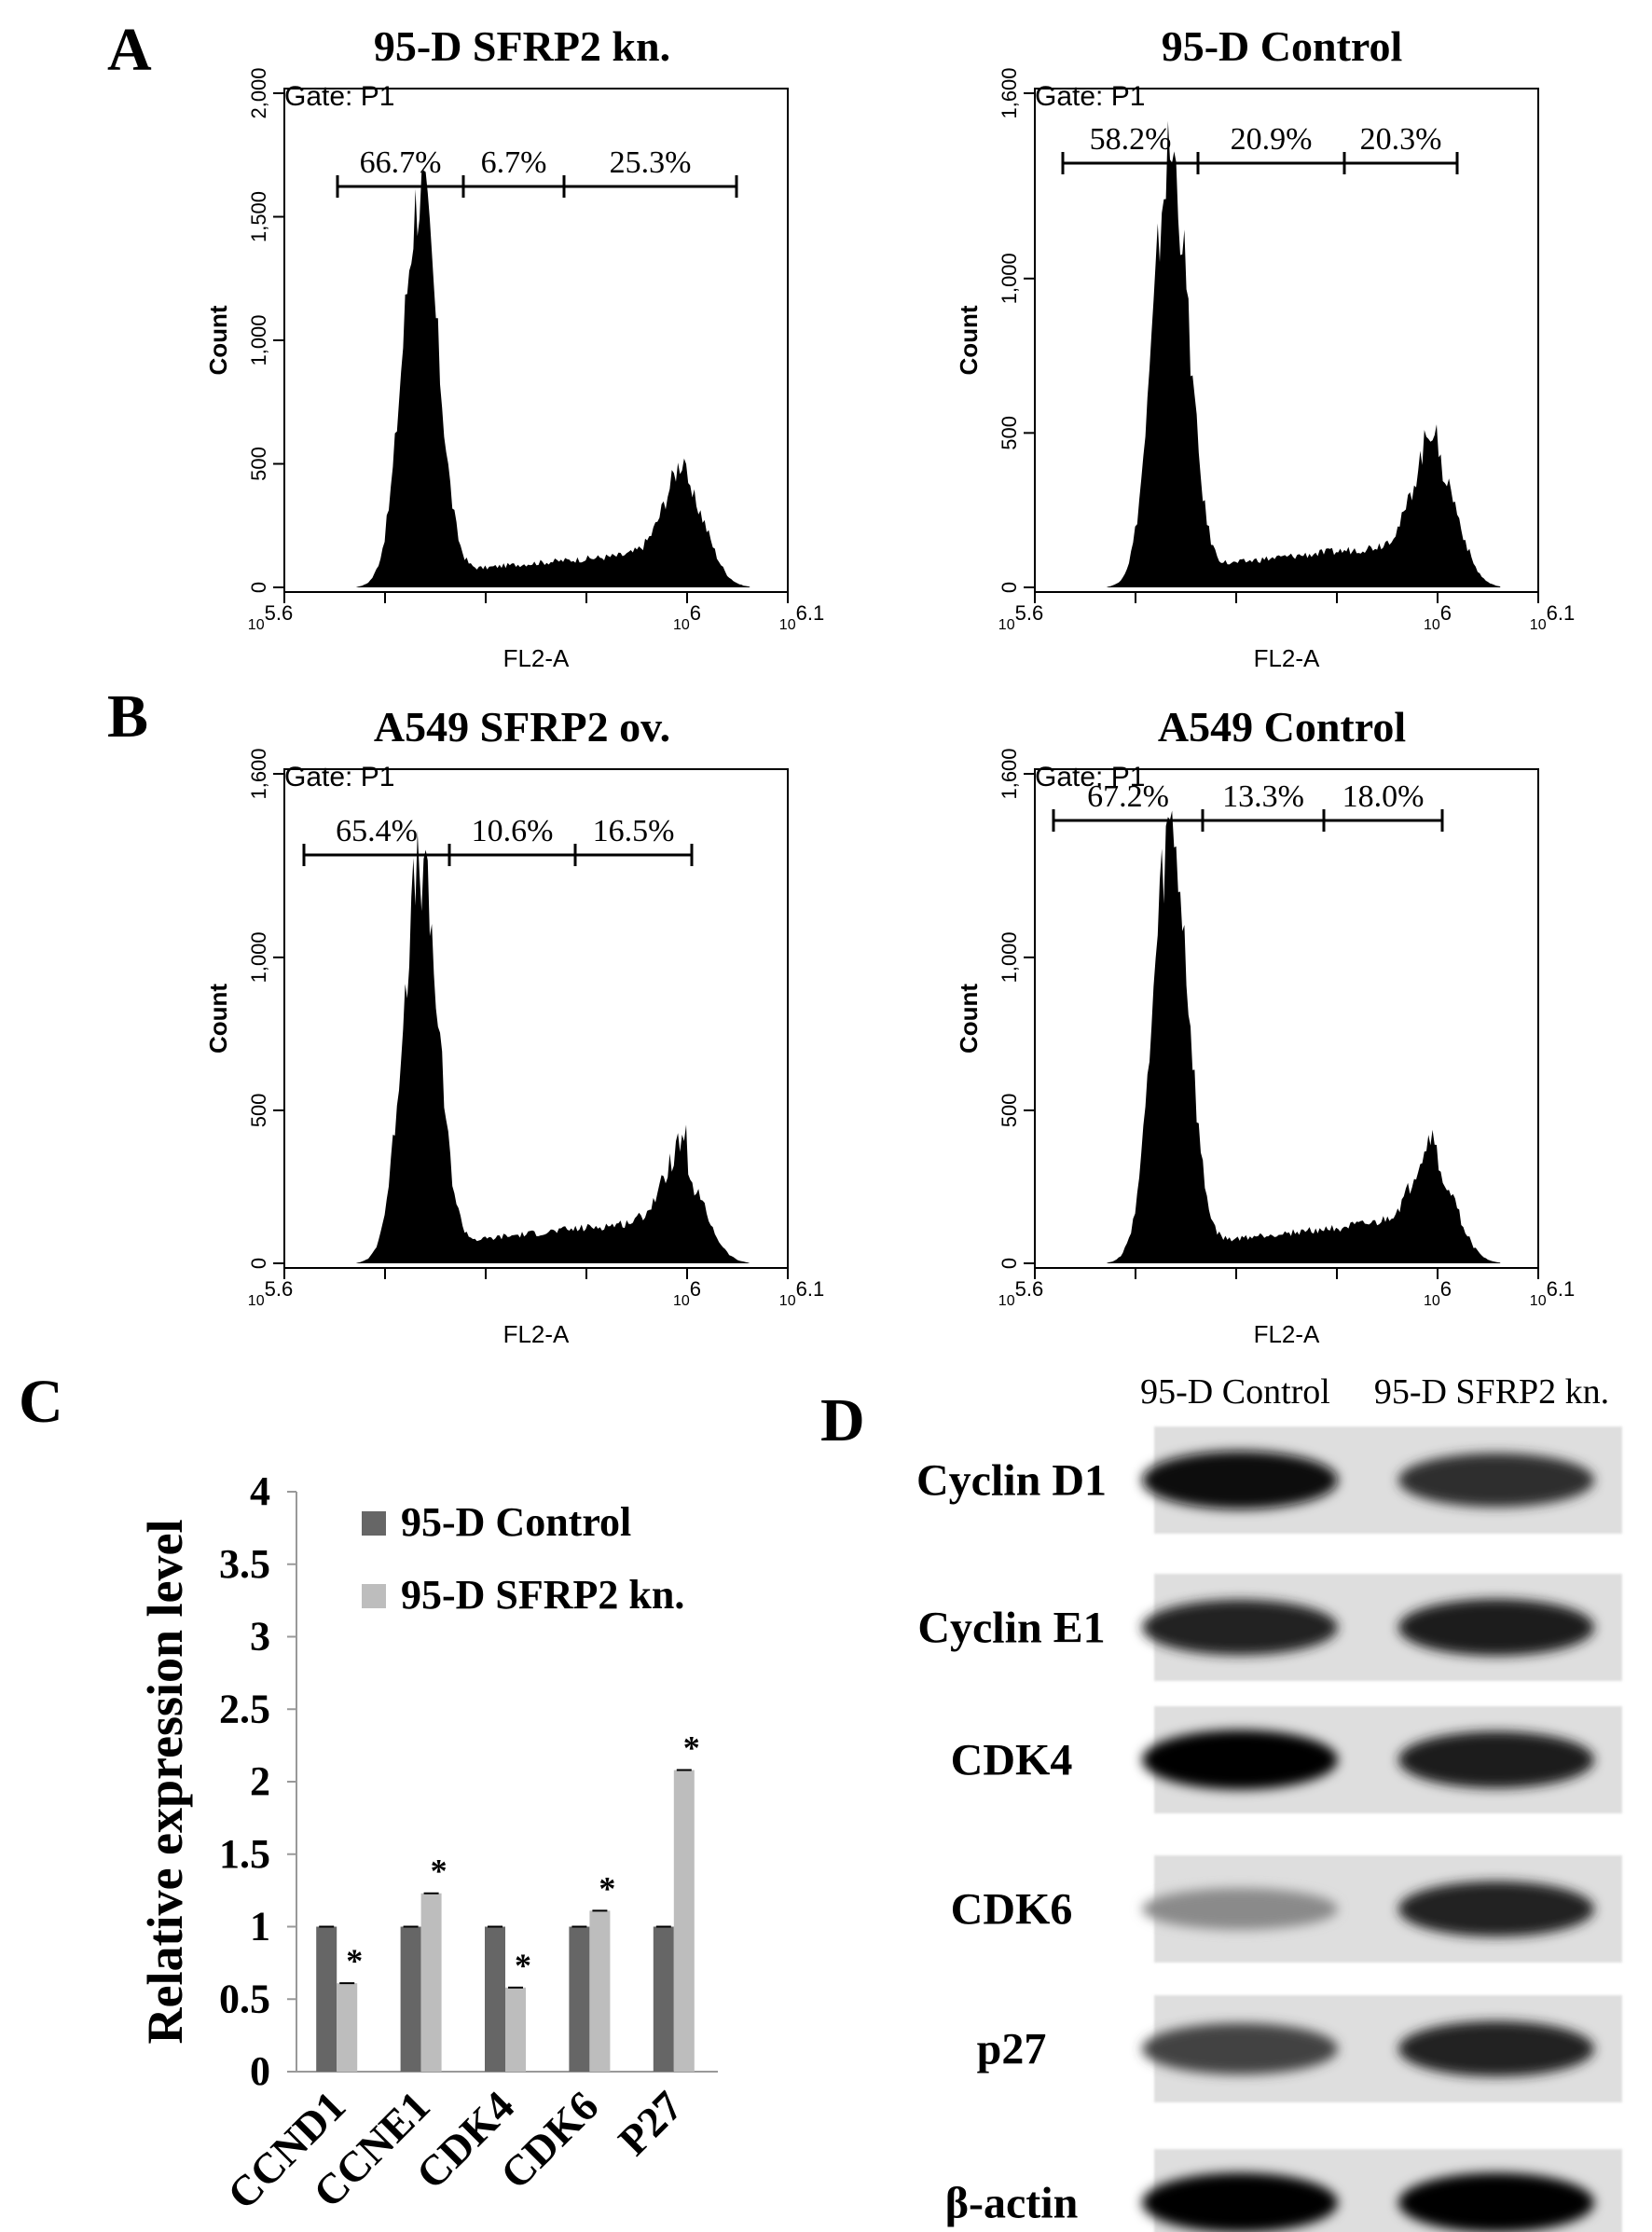 The image size is (1652, 2232). What do you see at coordinates (1021, 1293) in the screenshot?
I see `x-tick-label-1-1-0: 105.6` at bounding box center [1021, 1293].